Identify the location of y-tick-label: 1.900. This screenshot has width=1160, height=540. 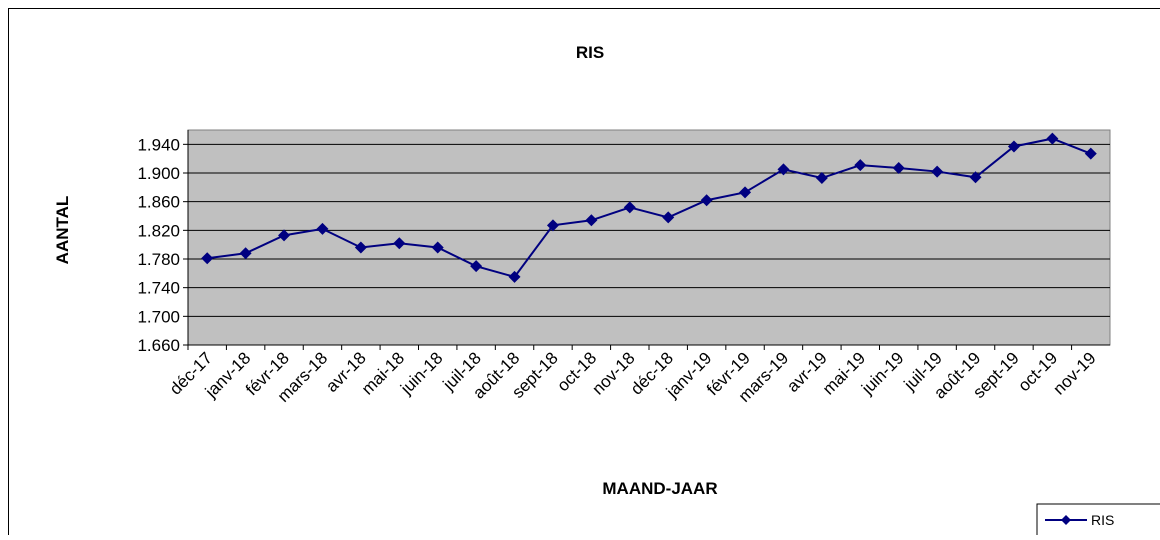
(158, 173).